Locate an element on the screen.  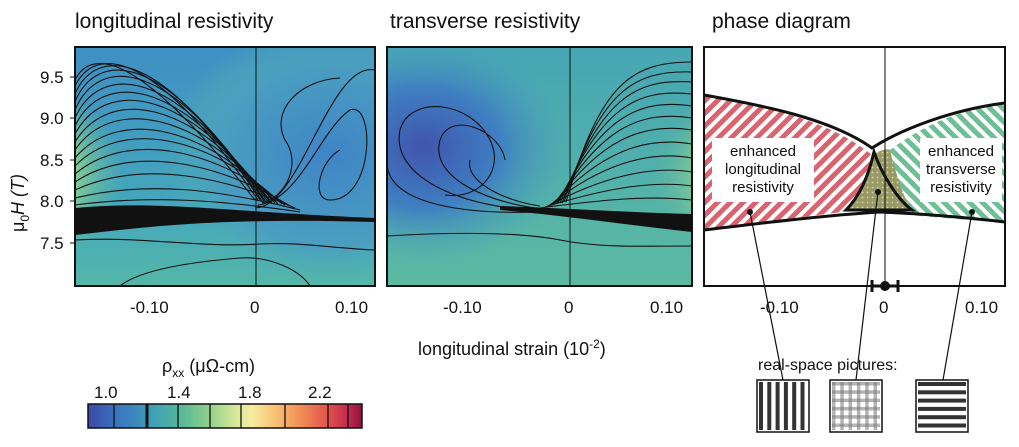
colorbar-label: ρxx (μΩ-cm) is located at coordinates (208, 368).